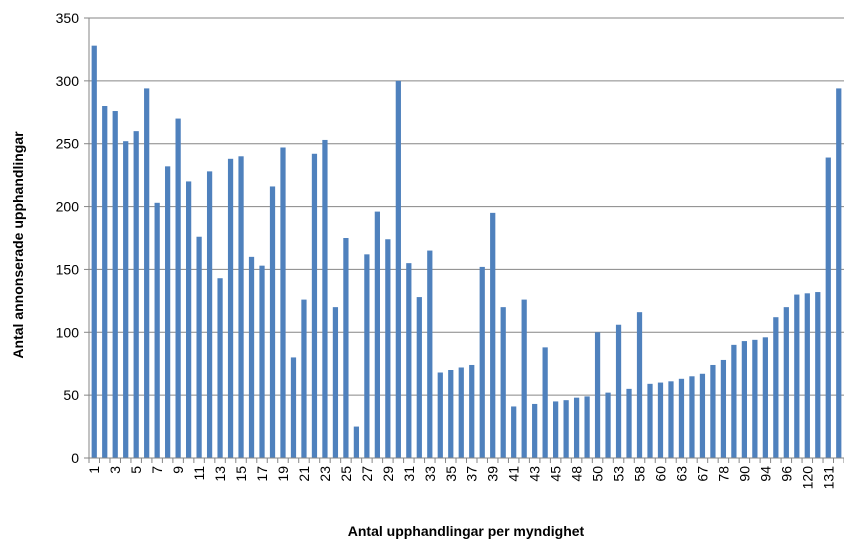 This screenshot has width=844, height=542. What do you see at coordinates (723, 474) in the screenshot?
I see `x-tick-label: 78` at bounding box center [723, 474].